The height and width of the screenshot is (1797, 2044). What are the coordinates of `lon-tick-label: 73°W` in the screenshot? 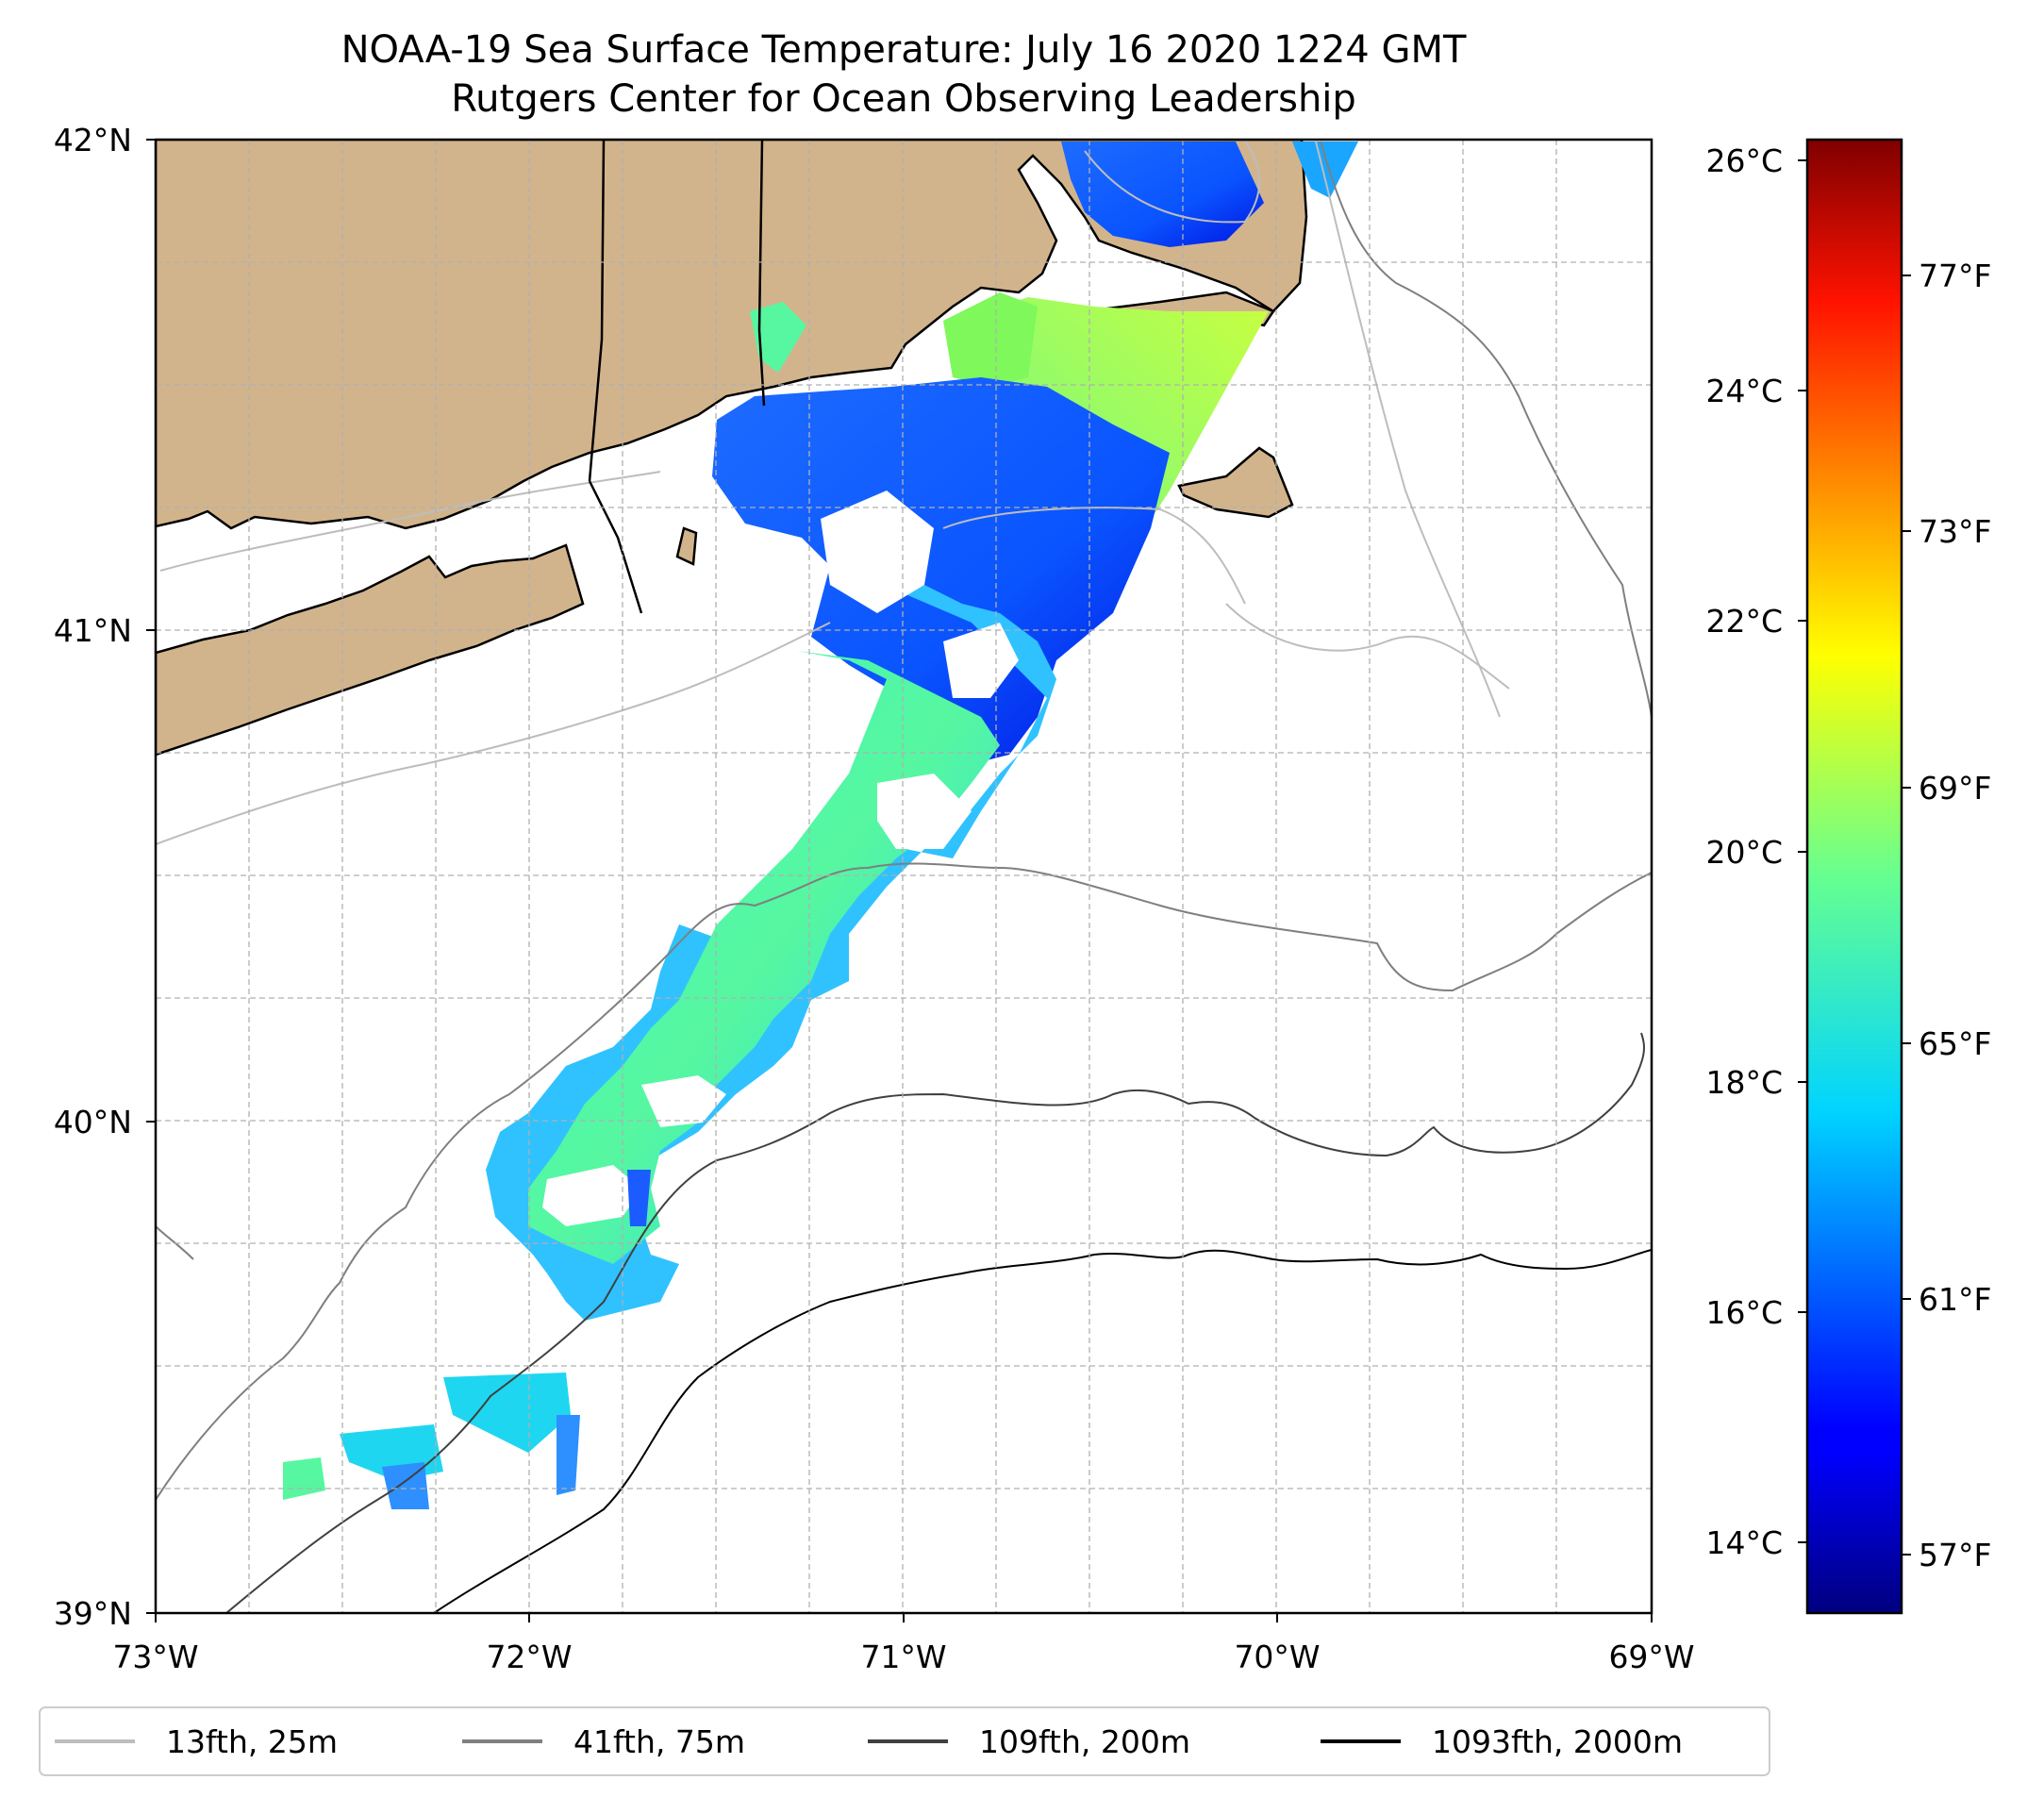 It's located at (155, 1657).